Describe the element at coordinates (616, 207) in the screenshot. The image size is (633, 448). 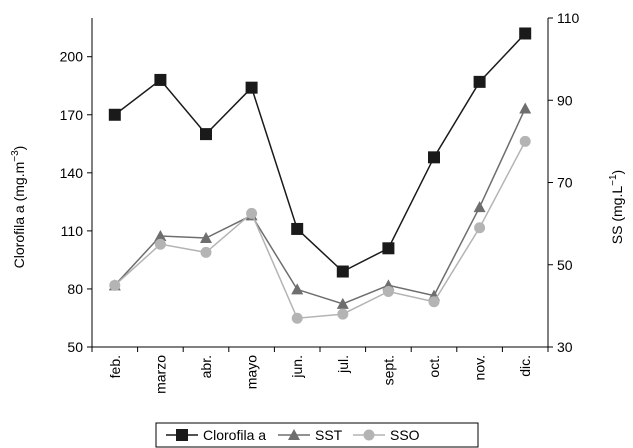
I see `y-axis-right-title: SS (mg.L−1)` at that location.